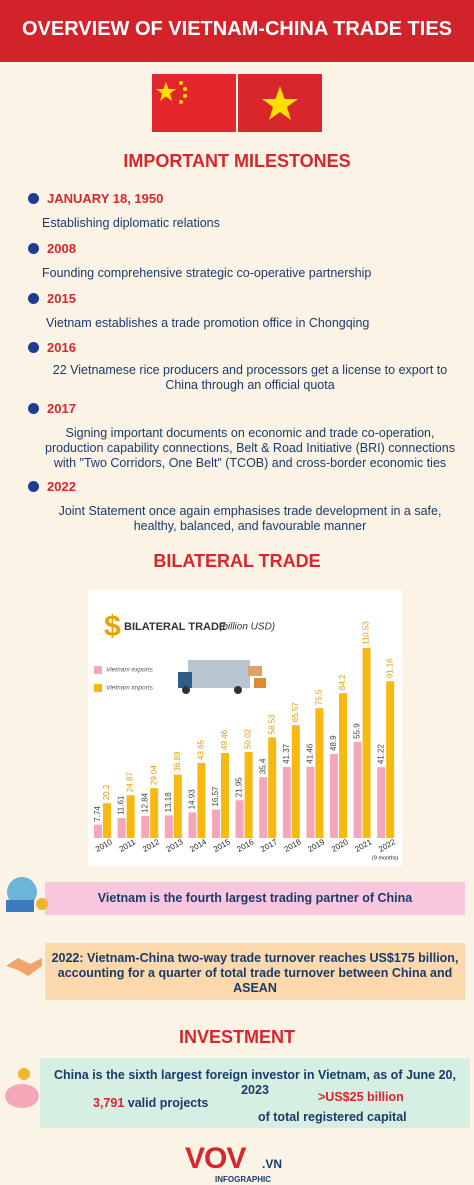 This screenshot has width=474, height=1185. Describe the element at coordinates (262, 766) in the screenshot. I see `value-label: 35.4` at that location.